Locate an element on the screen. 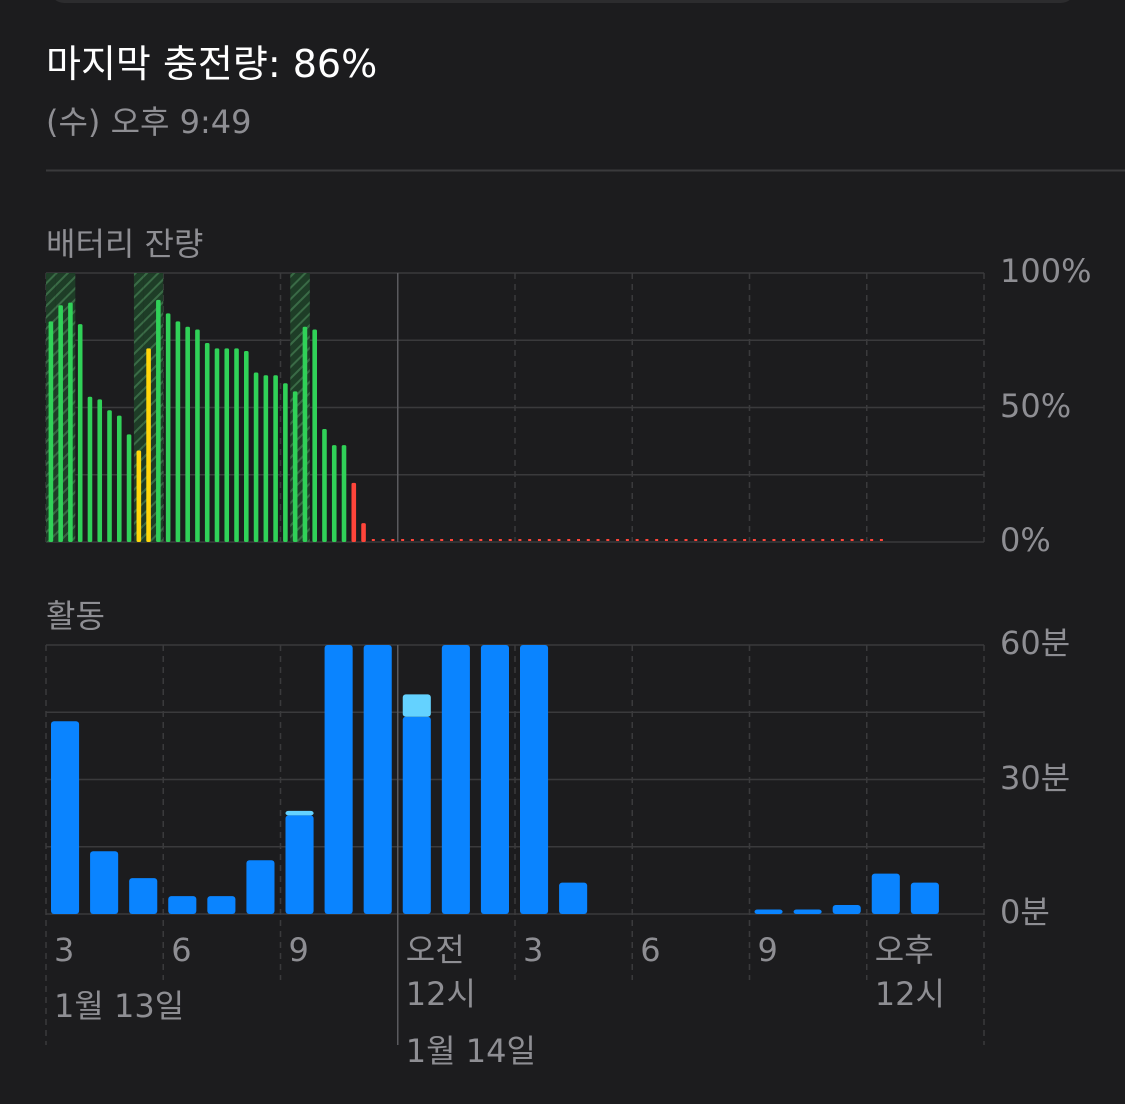 Image resolution: width=1125 pixels, height=1104 pixels. x-tick-label: 오후 12시 is located at coordinates (909, 972).